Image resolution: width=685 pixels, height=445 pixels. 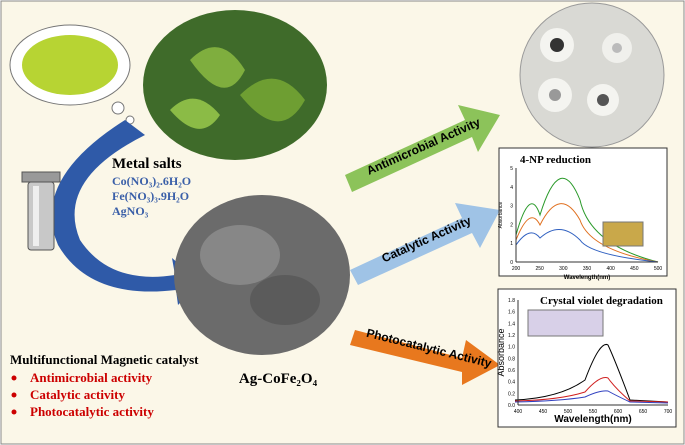 What do you see at coordinates (130, 211) in the screenshot?
I see `salt: AgNO₃` at bounding box center [130, 211].